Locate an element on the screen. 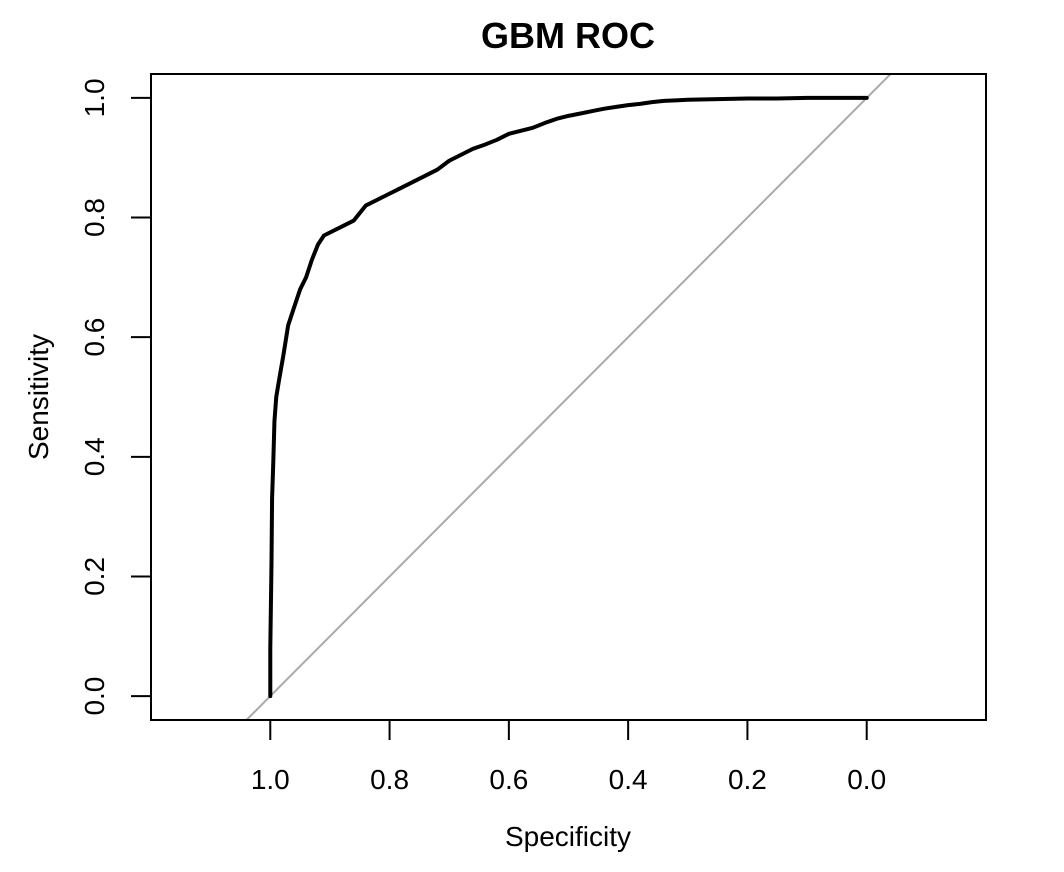 The height and width of the screenshot is (872, 1064). y-tick-label: 0.6 is located at coordinates (94, 337).